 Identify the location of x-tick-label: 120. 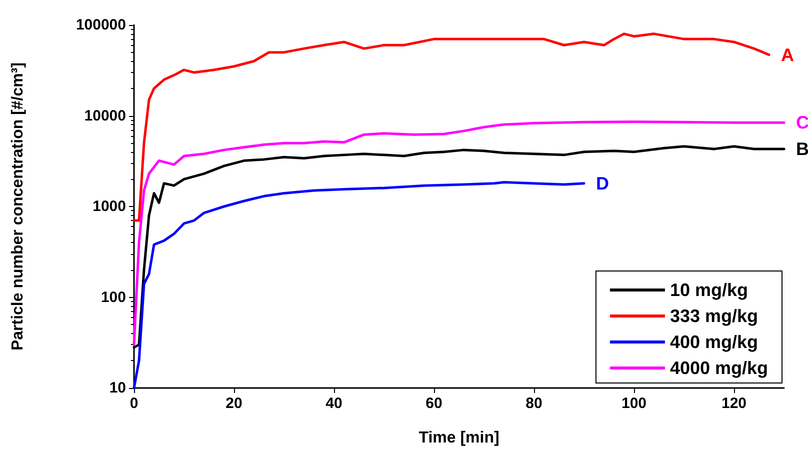
(734, 403).